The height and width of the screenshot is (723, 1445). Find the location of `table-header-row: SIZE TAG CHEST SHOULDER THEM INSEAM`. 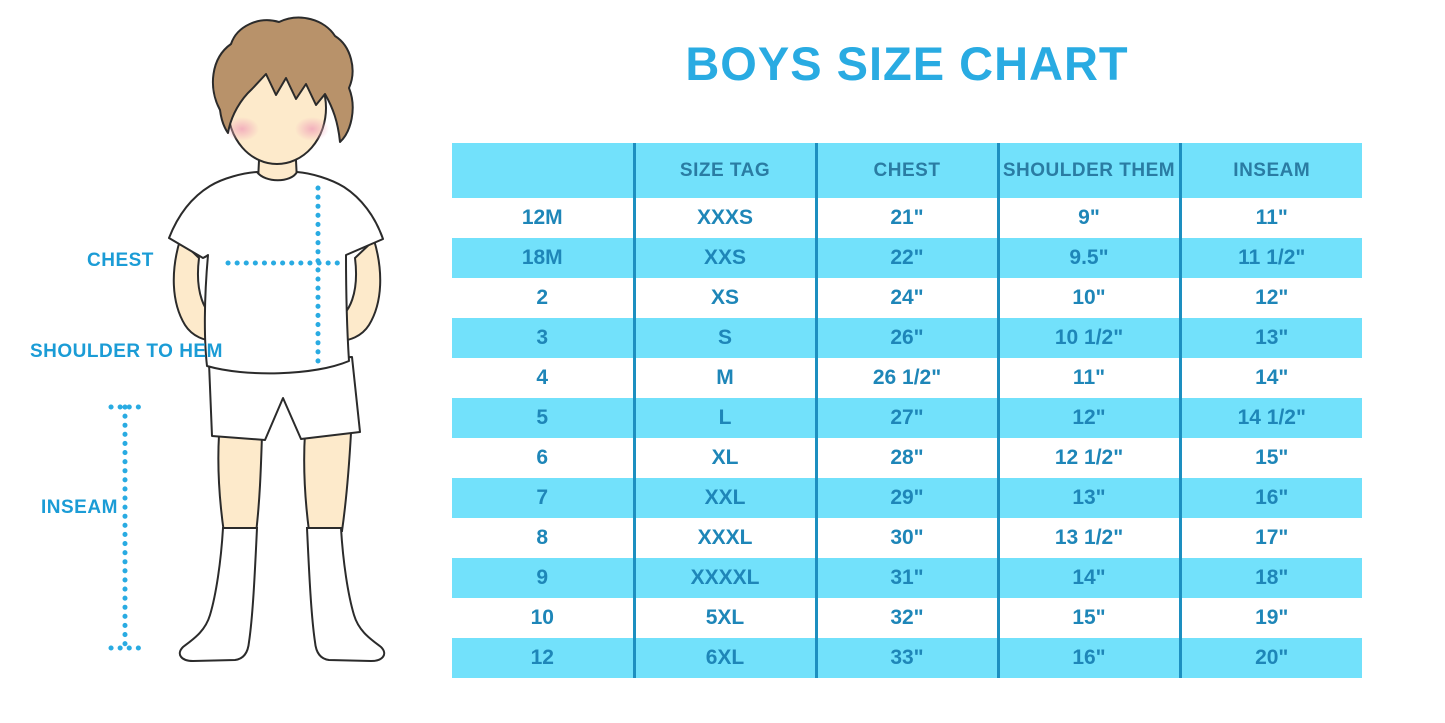

table-header-row: SIZE TAG CHEST SHOULDER THEM INSEAM is located at coordinates (907, 170).